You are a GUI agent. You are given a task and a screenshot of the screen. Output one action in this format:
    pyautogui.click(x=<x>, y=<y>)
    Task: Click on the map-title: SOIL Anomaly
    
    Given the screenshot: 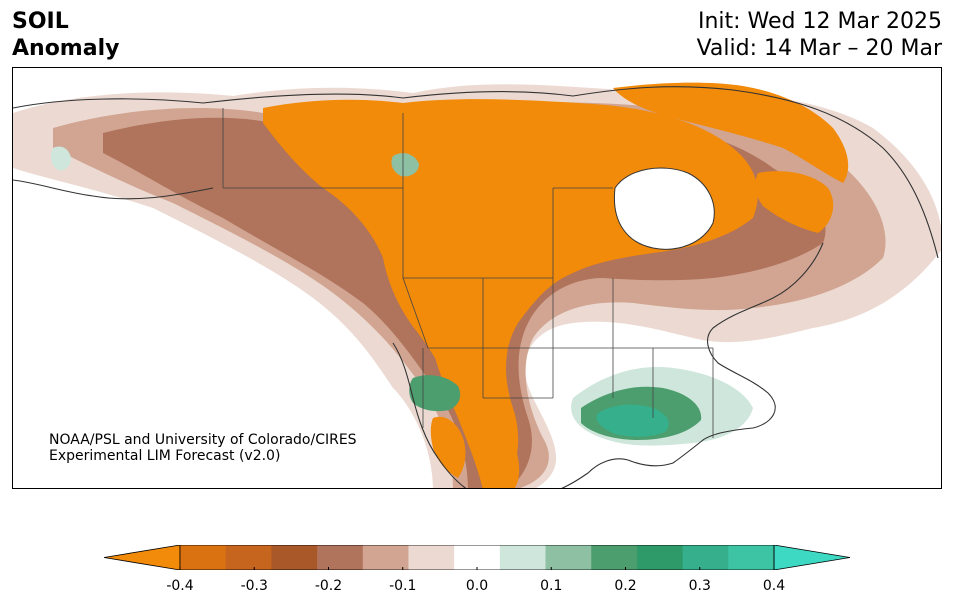 What is the action you would take?
    pyautogui.click(x=65, y=35)
    